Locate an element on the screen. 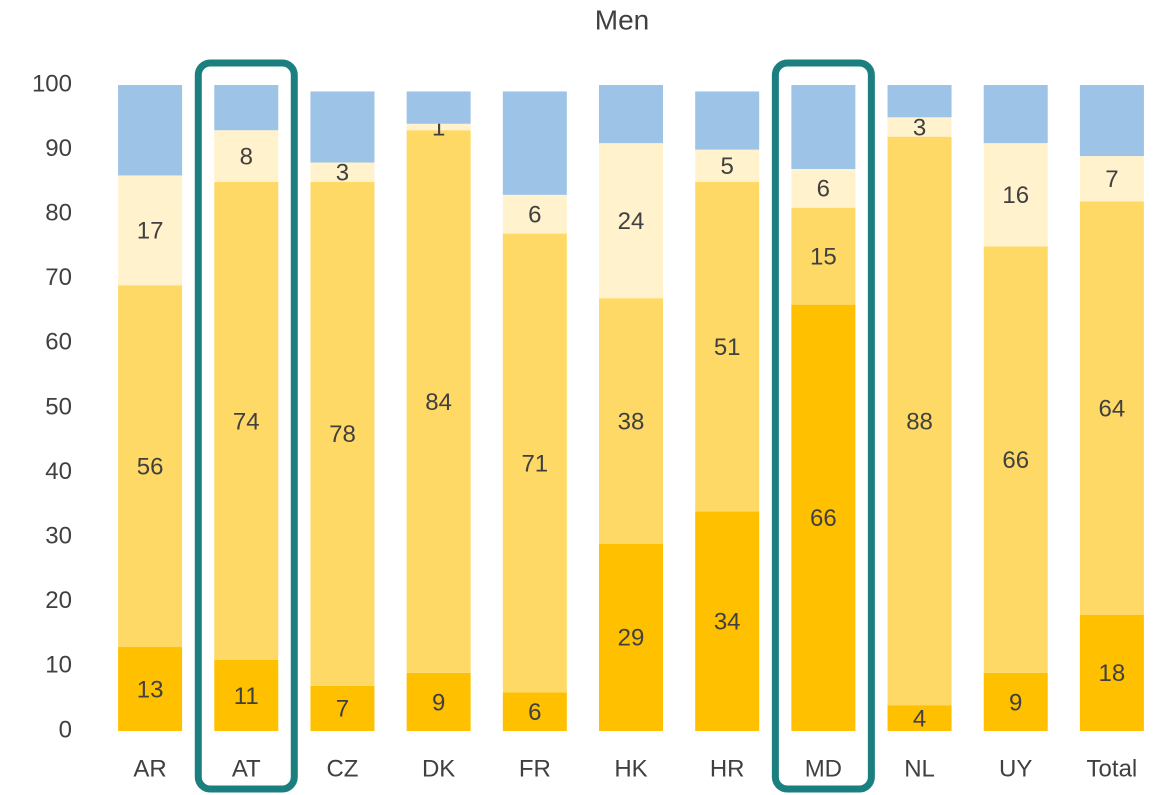 Image resolution: width=1171 pixels, height=795 pixels. data-label: 15 is located at coordinates (823, 257).